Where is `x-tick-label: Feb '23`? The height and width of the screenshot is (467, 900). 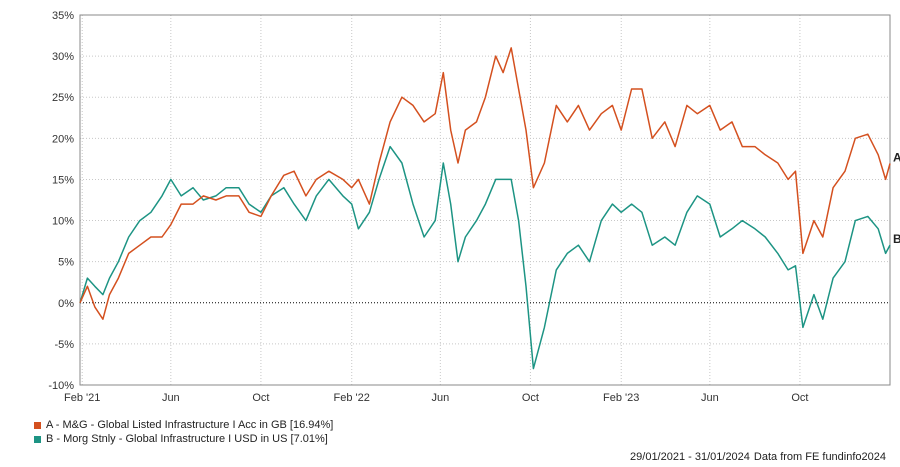 x-tick-label: Feb '23 is located at coordinates (621, 398).